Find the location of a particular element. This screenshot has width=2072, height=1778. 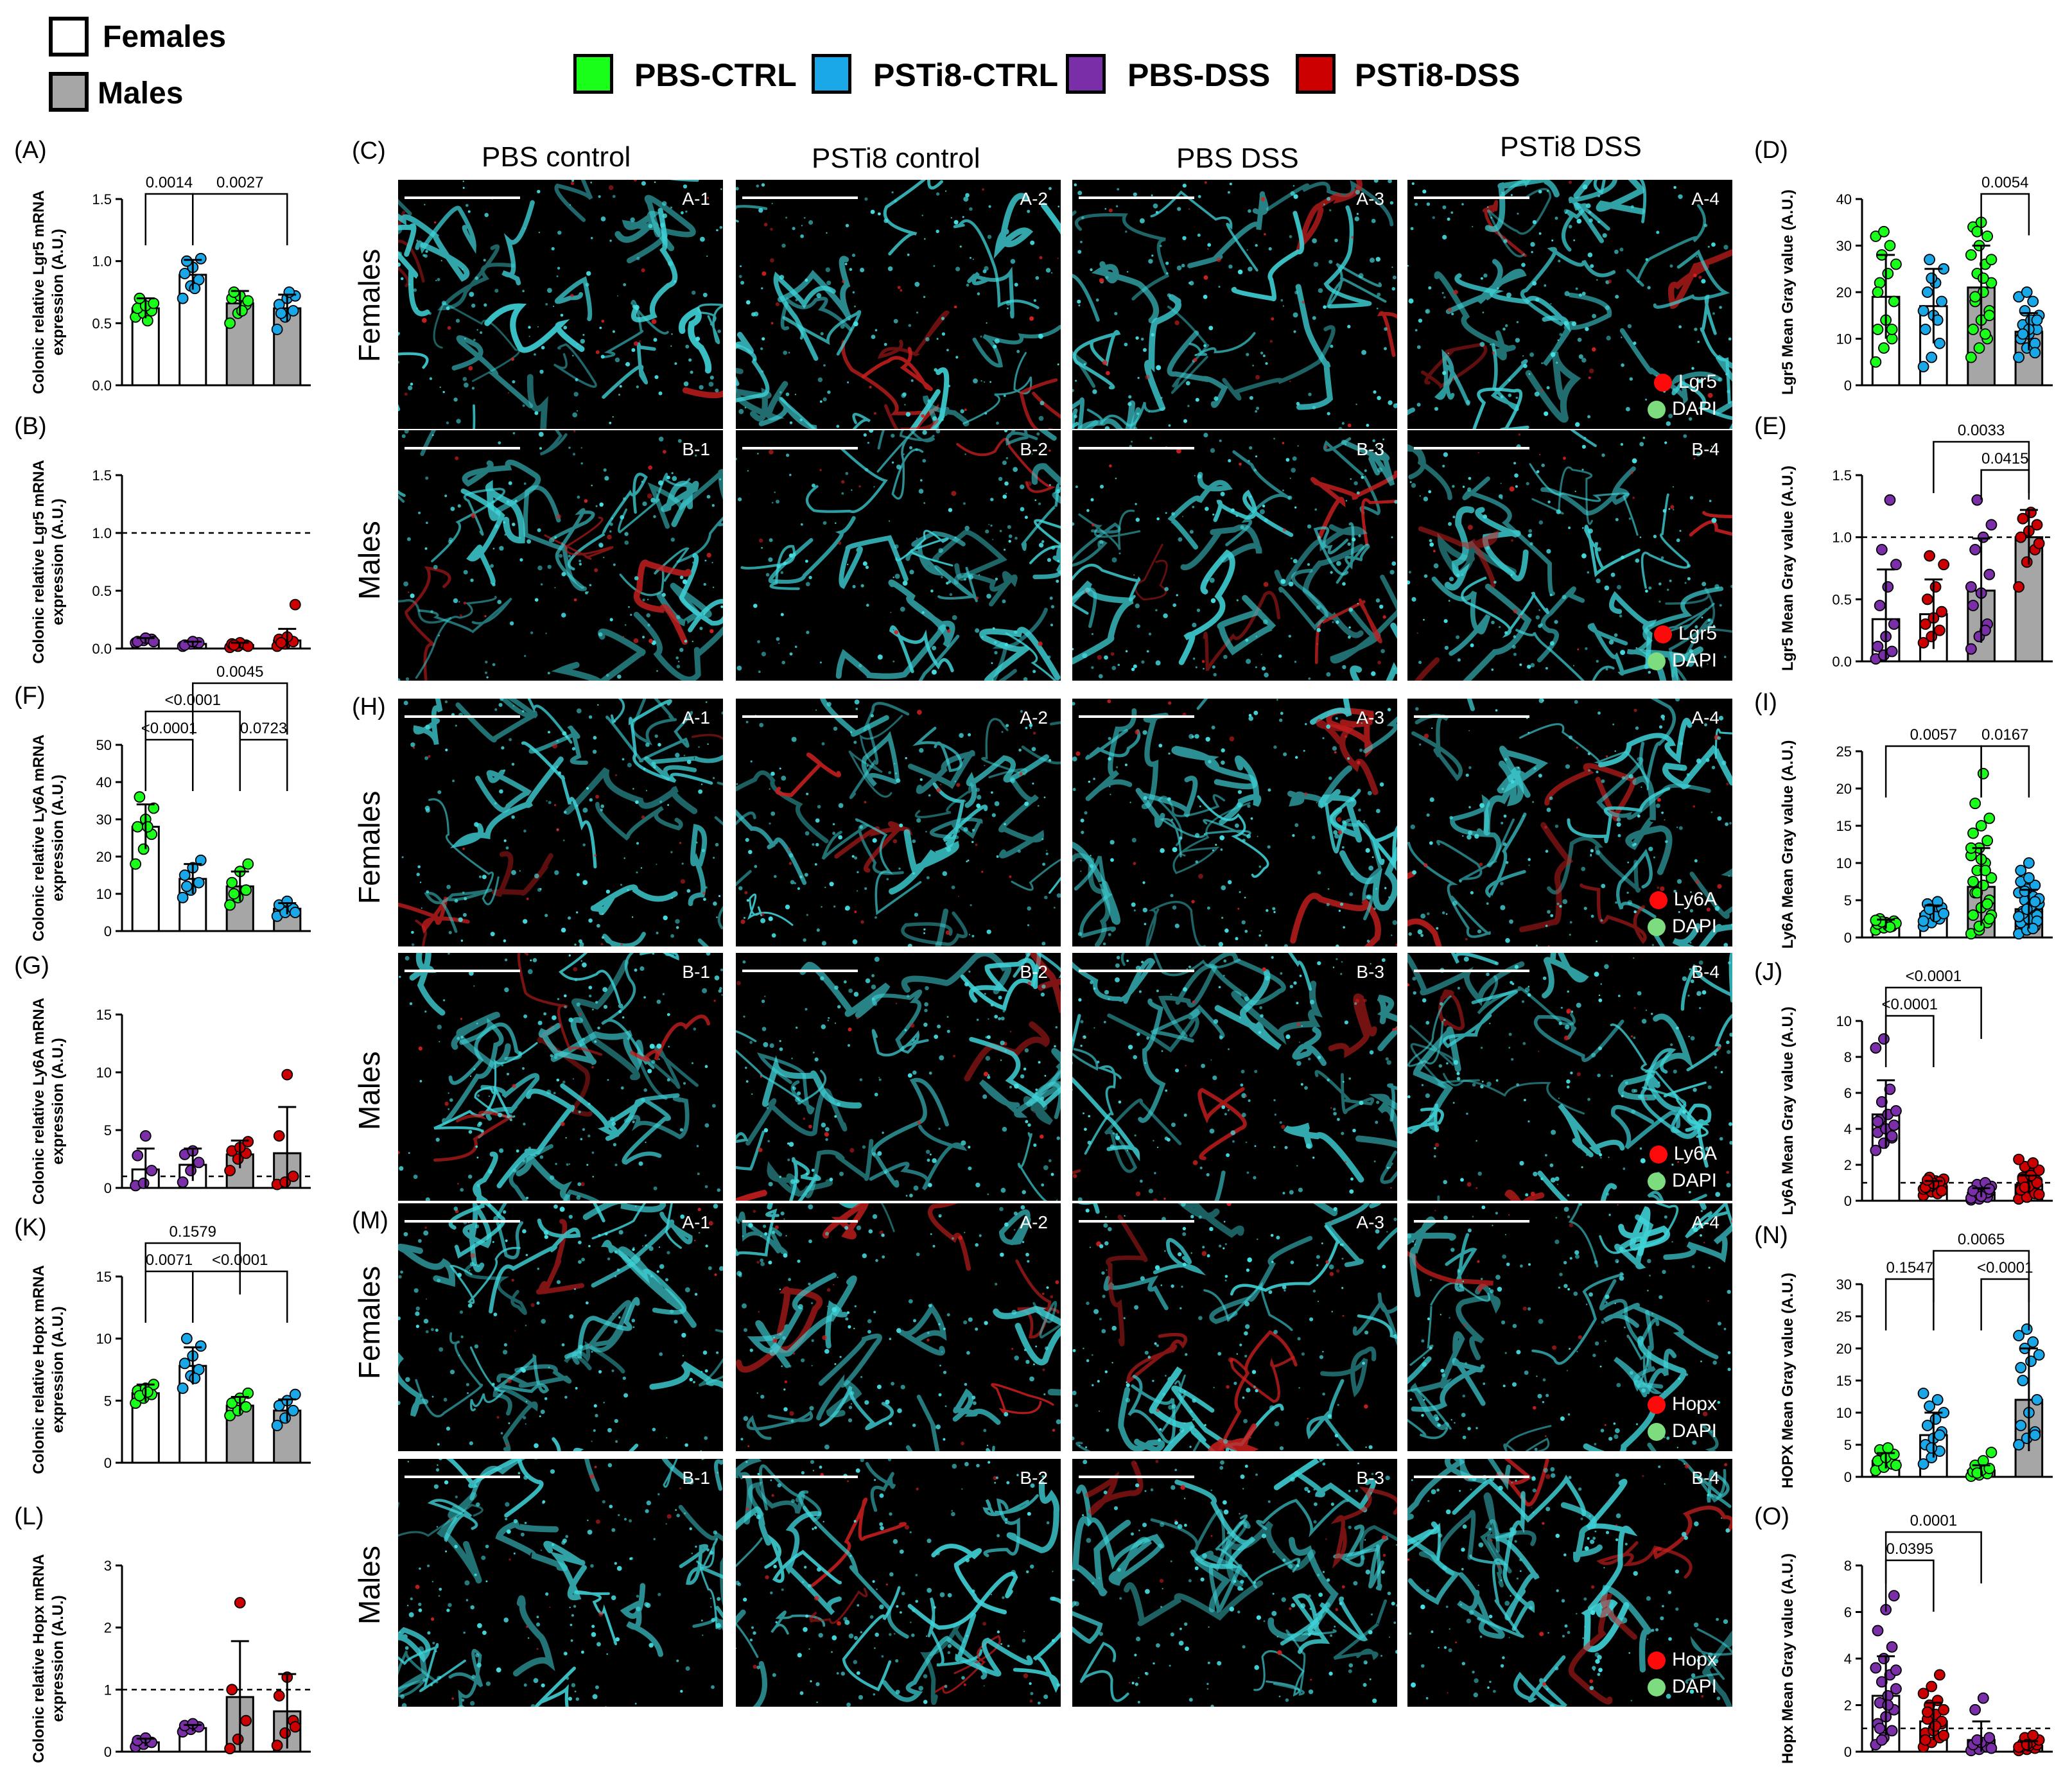

legend-swatch-males is located at coordinates (69, 92).